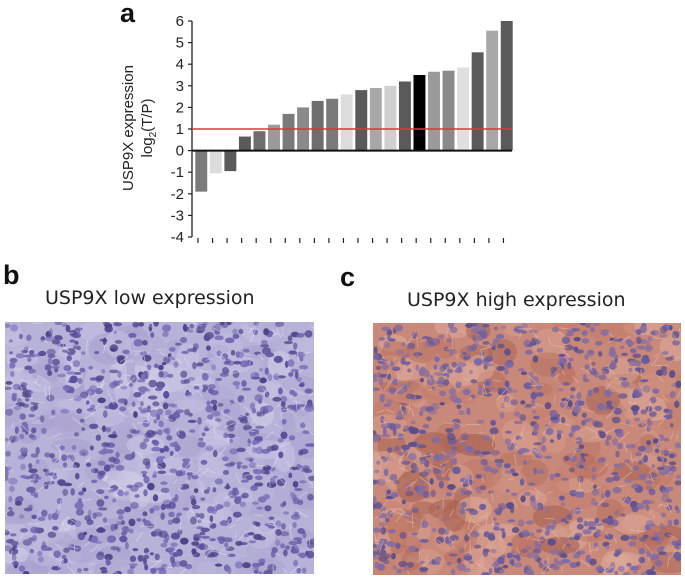  Describe the element at coordinates (180, 21) in the screenshot. I see `y-tick-label: 6` at that location.